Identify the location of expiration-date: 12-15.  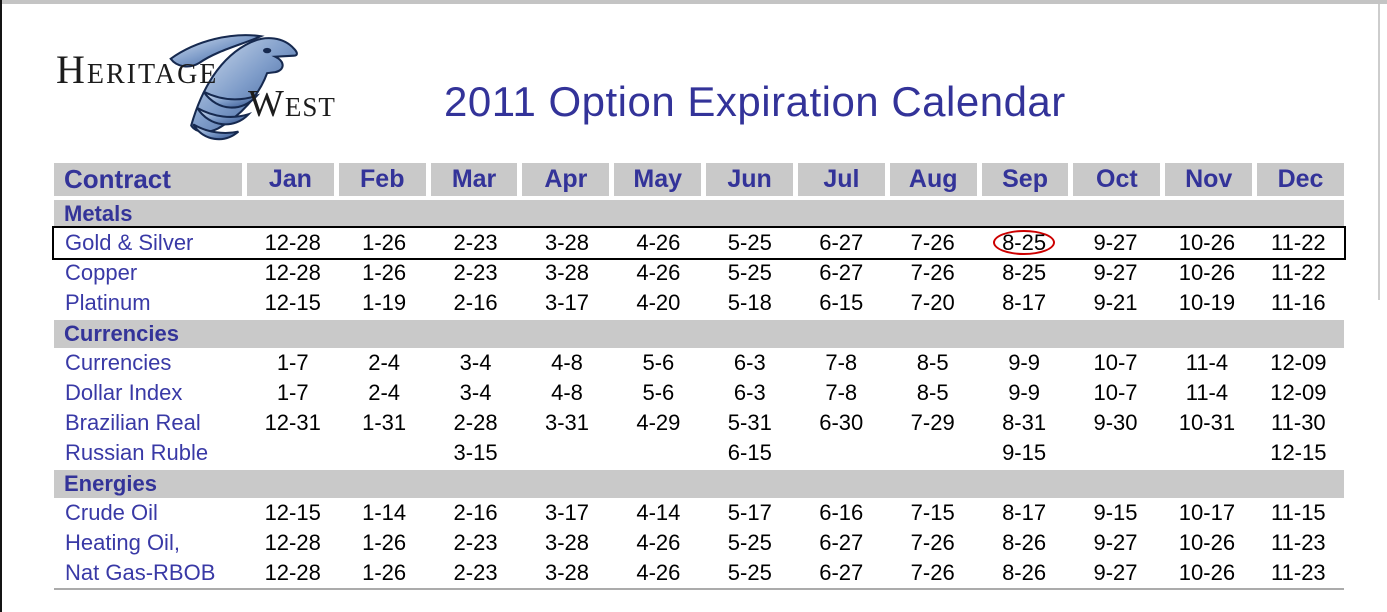
(292, 512).